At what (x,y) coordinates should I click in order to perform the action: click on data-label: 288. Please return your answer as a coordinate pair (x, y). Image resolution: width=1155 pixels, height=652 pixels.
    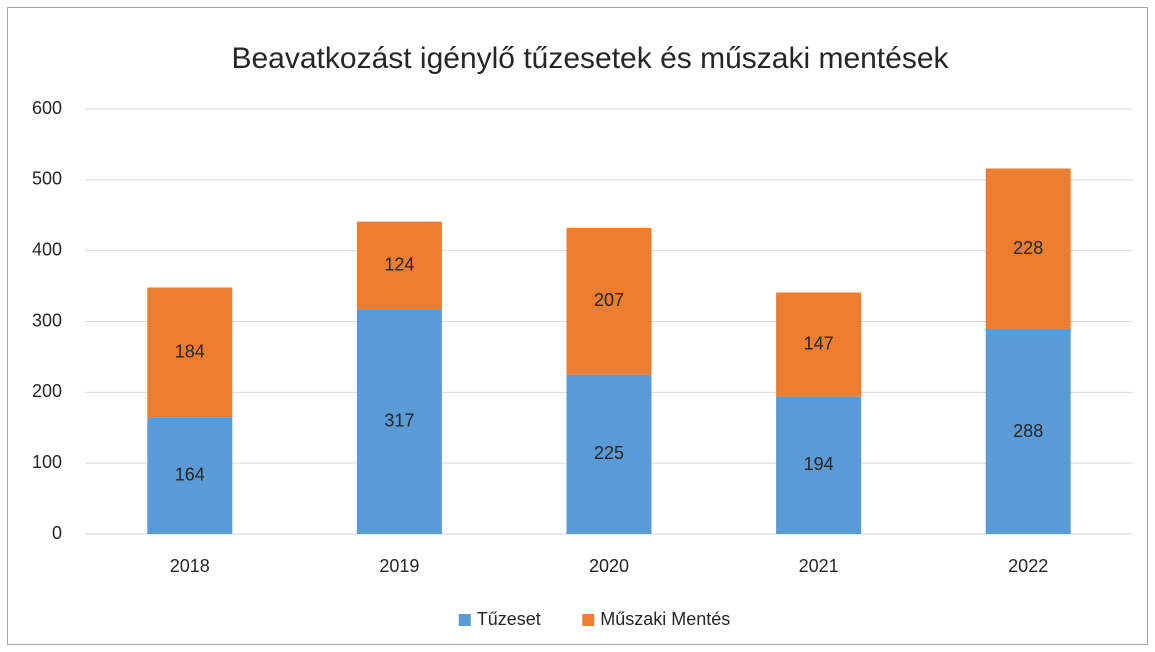
    Looking at the image, I should click on (1028, 431).